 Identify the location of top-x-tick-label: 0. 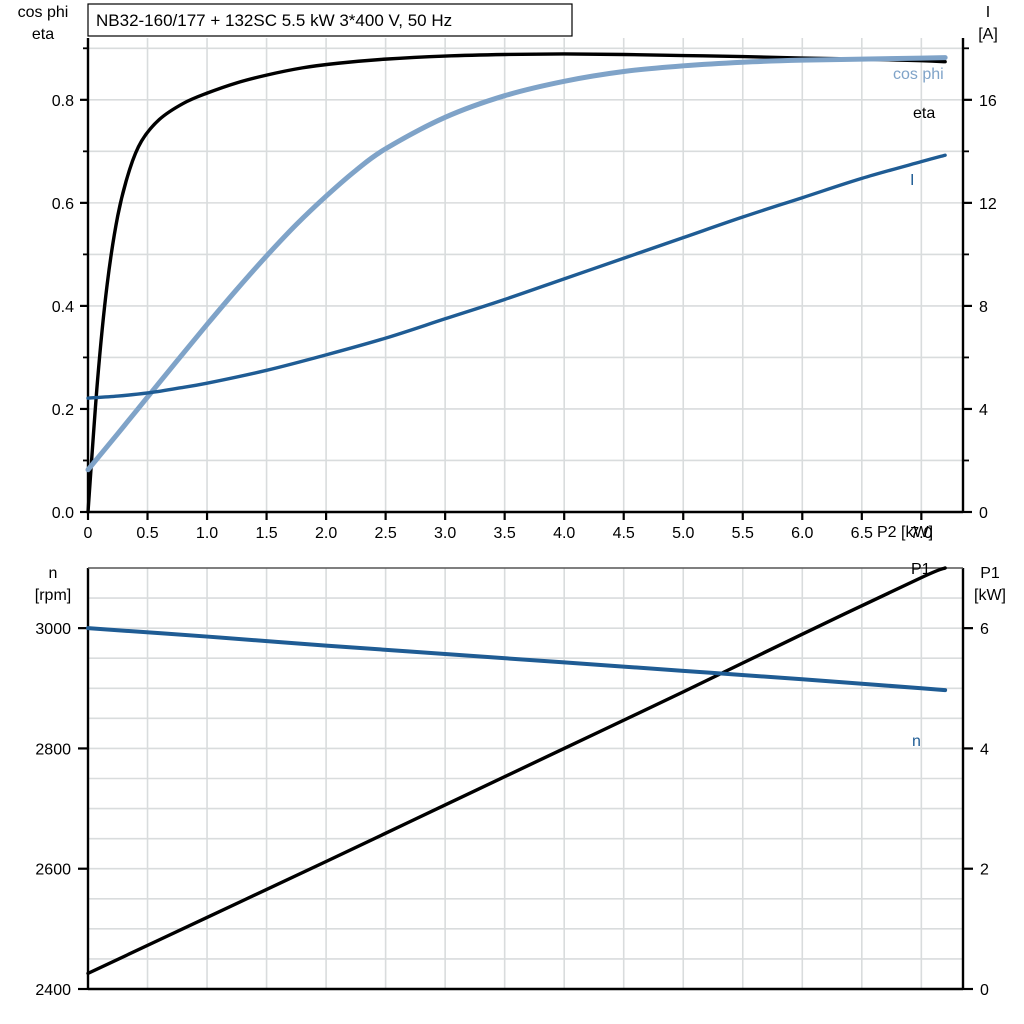
(88, 533).